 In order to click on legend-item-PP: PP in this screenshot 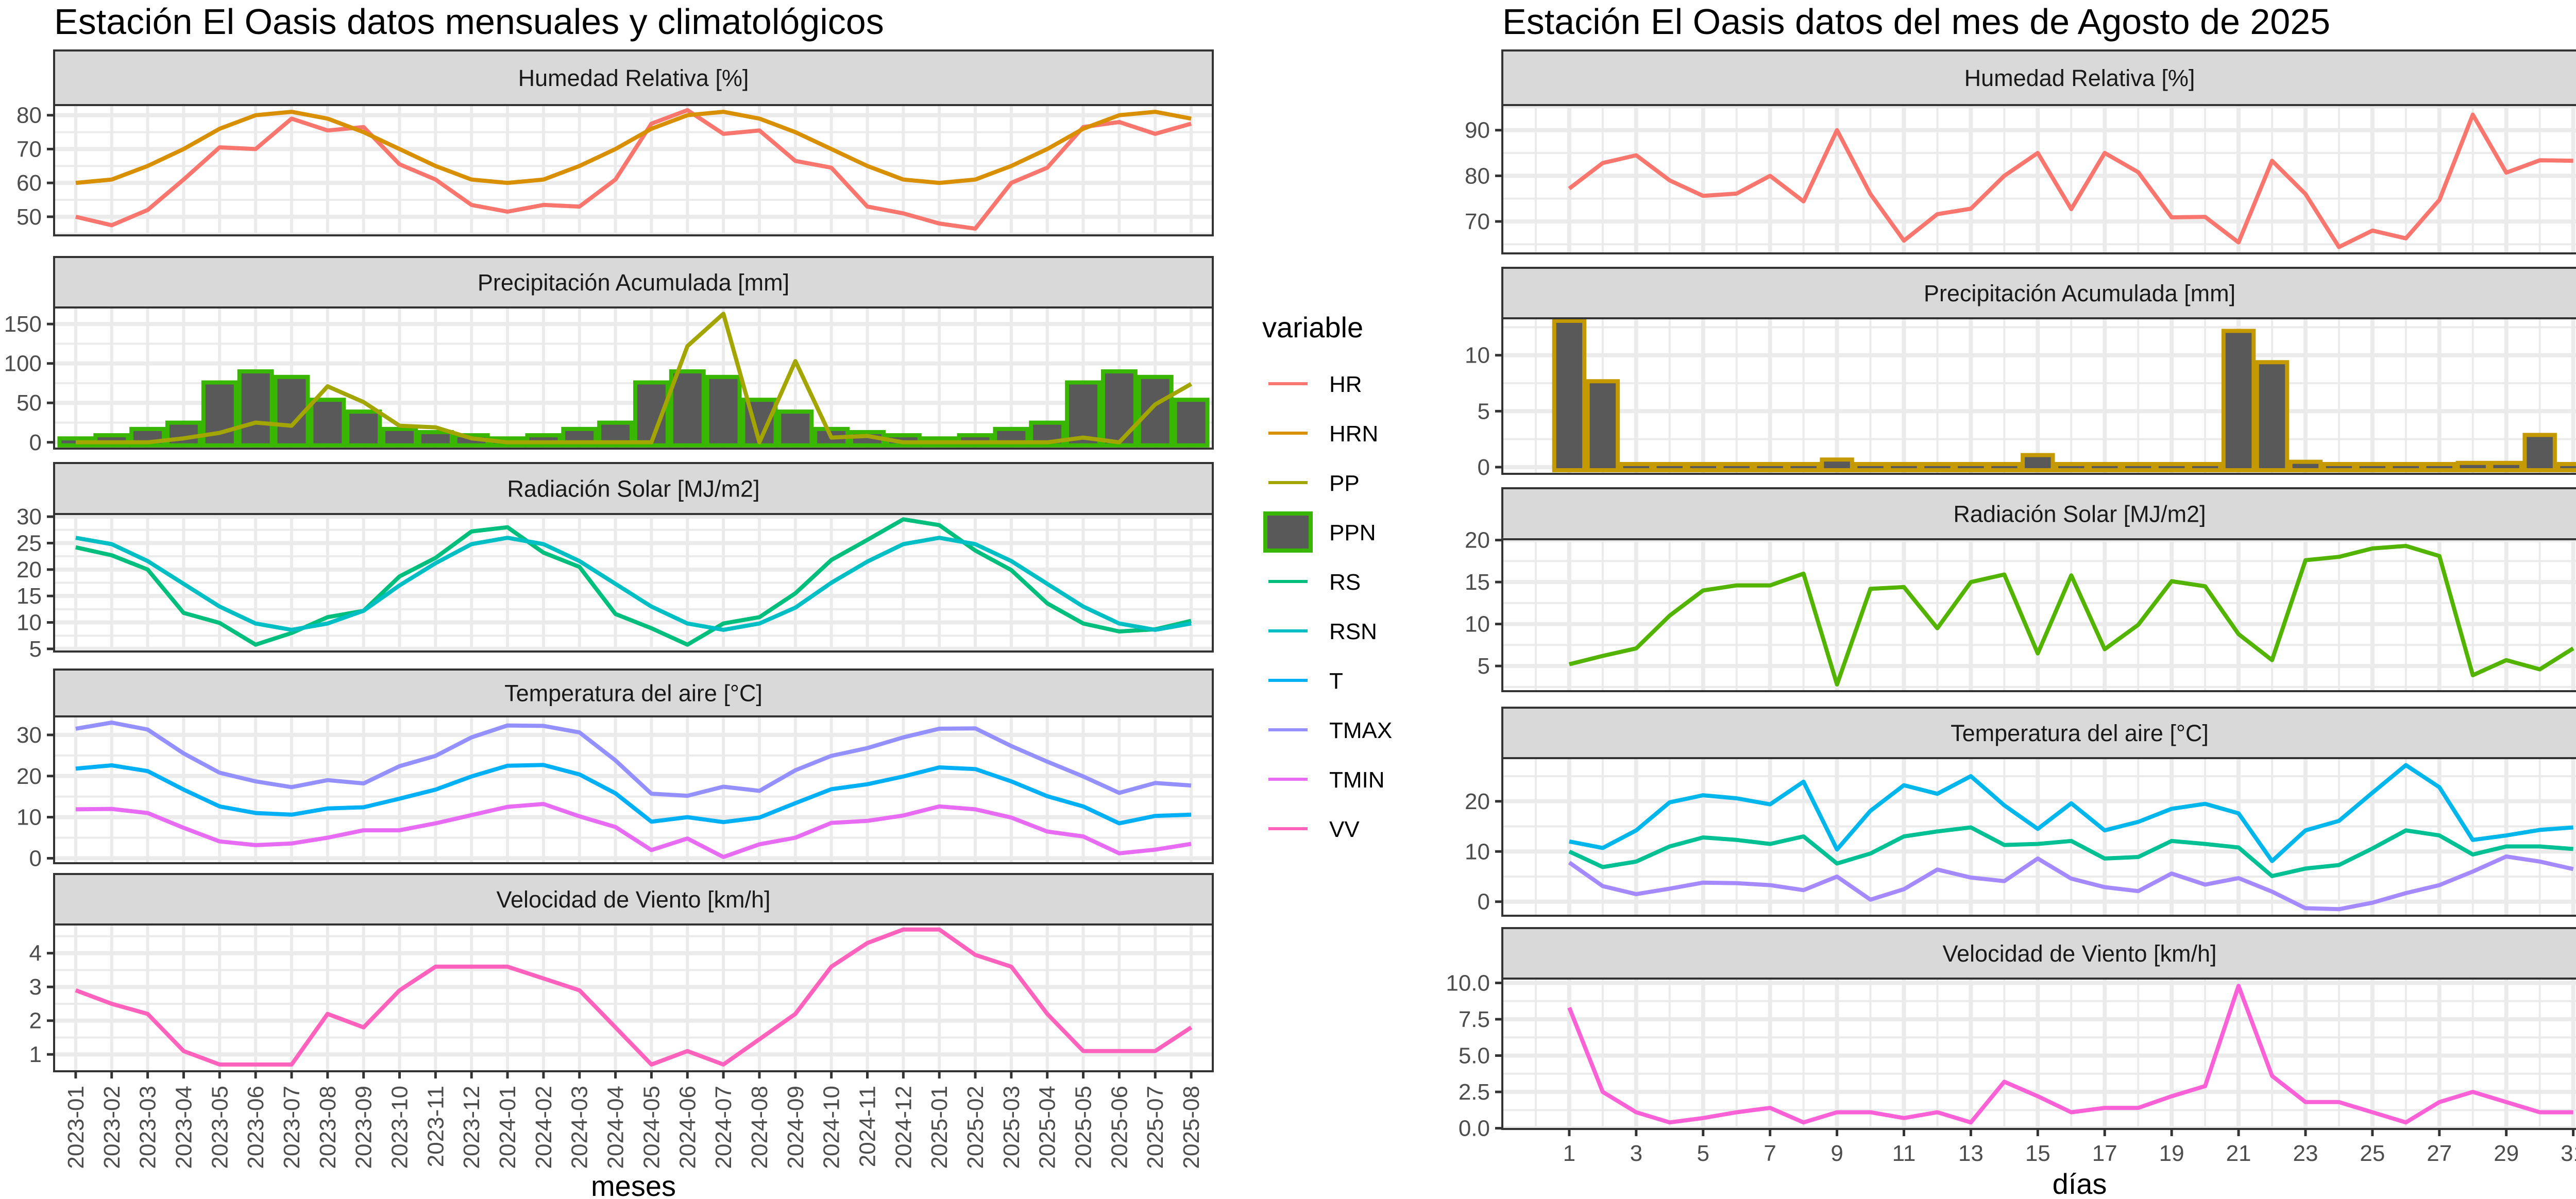, I will do `click(1314, 483)`.